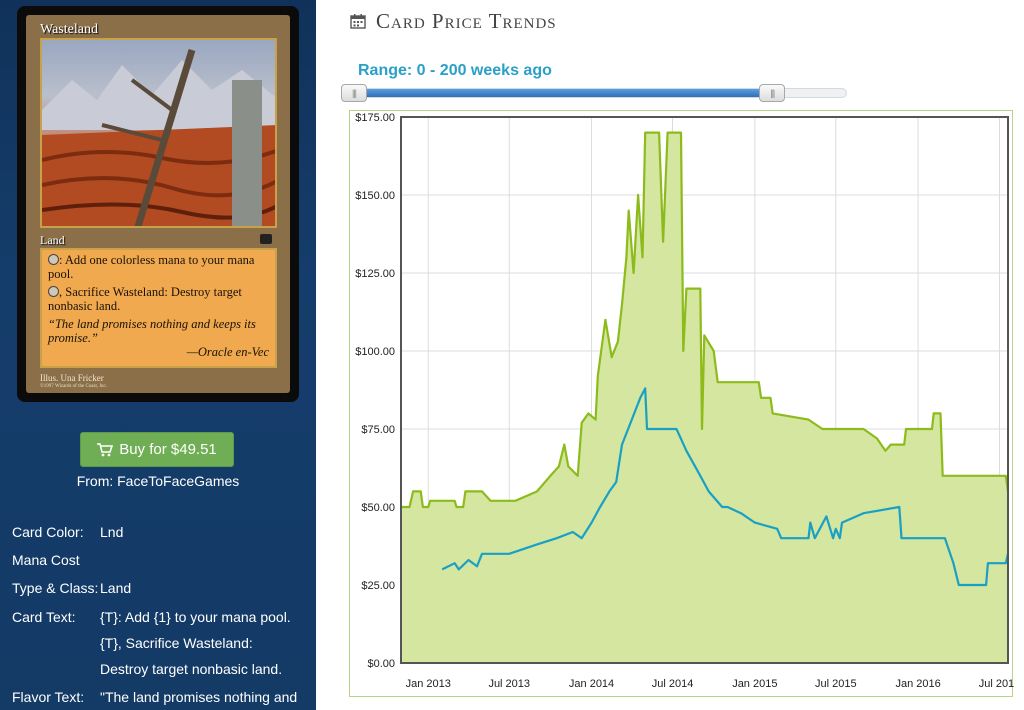 The image size is (1024, 710). Describe the element at coordinates (266, 239) in the screenshot. I see `set-symbol-icon` at that location.